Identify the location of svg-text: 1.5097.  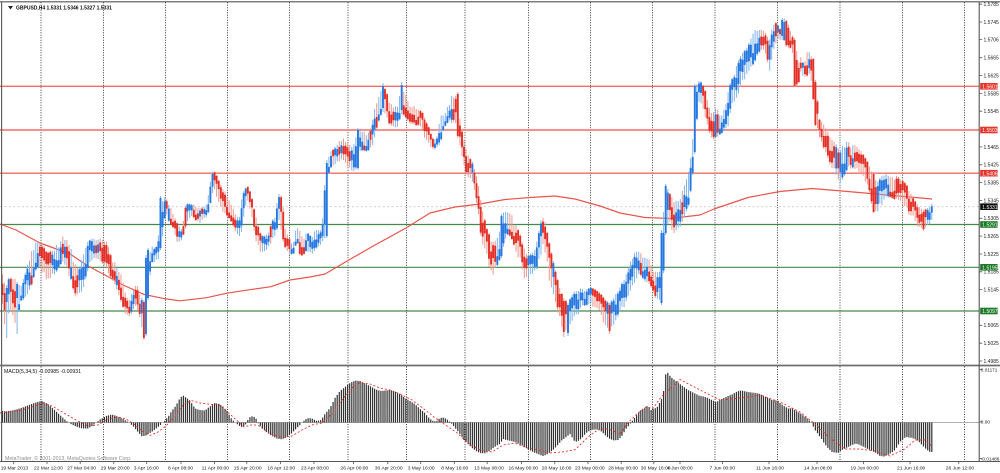
(990, 312).